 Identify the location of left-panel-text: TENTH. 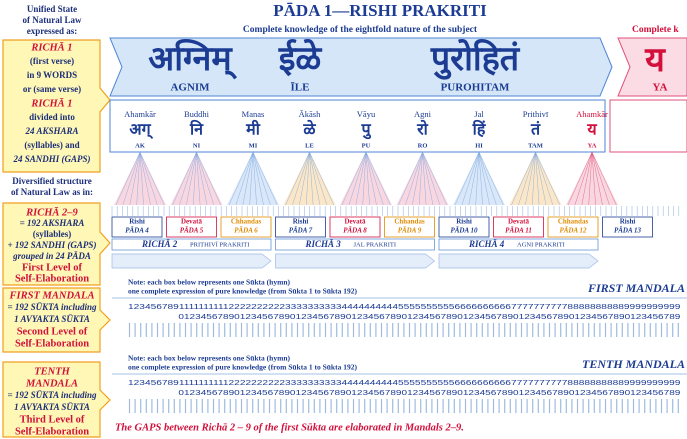
(52, 371).